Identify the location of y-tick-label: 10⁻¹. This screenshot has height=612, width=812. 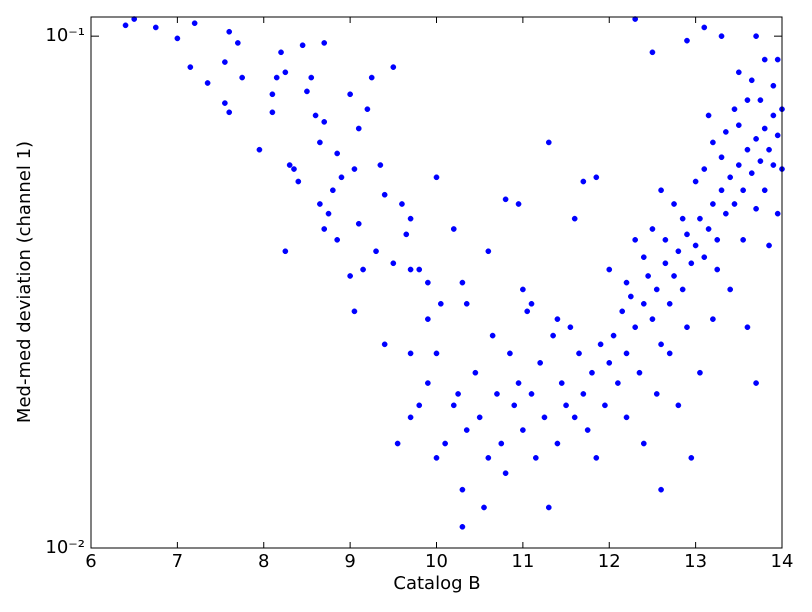
(65, 35).